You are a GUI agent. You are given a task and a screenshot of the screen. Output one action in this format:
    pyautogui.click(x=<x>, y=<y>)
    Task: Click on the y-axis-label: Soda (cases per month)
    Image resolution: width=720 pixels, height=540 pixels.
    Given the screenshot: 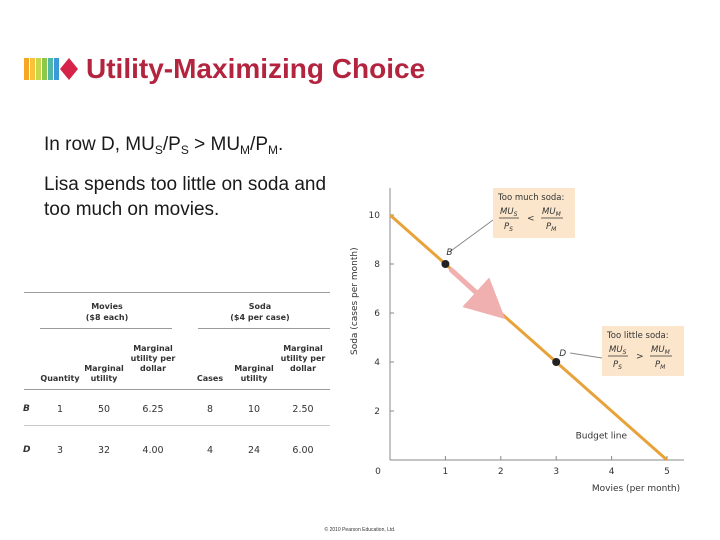 What is the action you would take?
    pyautogui.click(x=355, y=301)
    